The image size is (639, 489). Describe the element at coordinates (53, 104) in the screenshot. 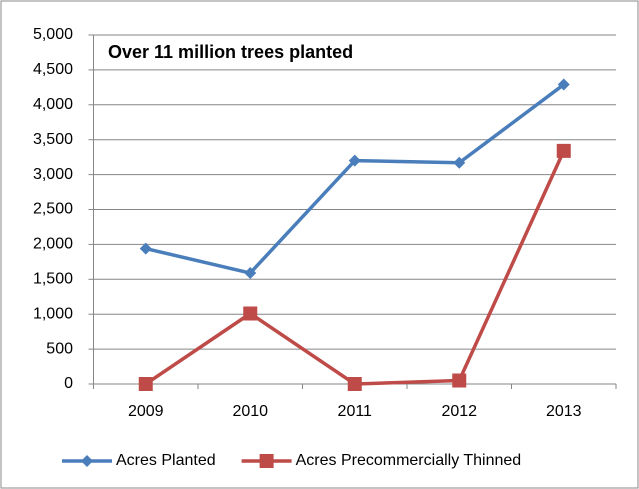

I see `y-tick-label: 4,000` at that location.